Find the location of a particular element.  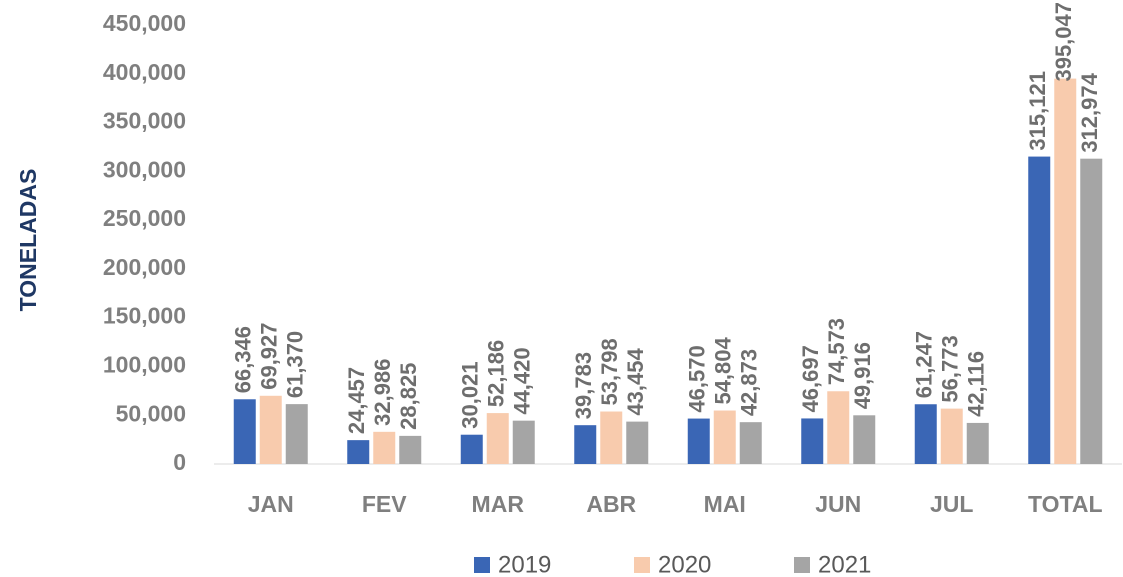

value-label: 312,974 is located at coordinates (1089, 112).